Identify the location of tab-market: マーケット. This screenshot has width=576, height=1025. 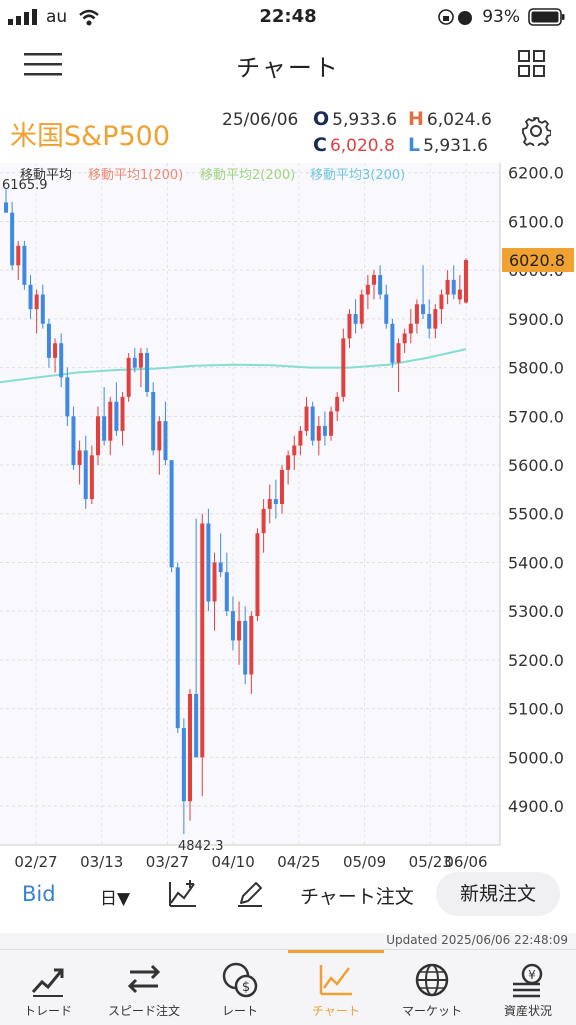
(432, 987).